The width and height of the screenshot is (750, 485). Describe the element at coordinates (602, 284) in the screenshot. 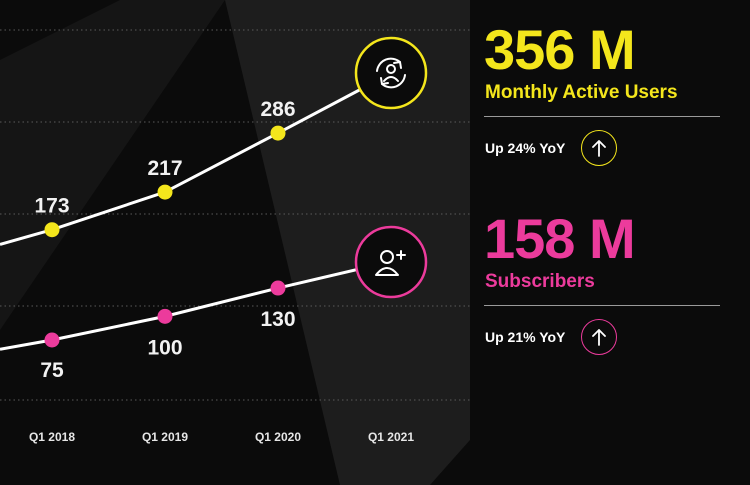

I see `subscribers-panel: 158 M Subscribers Up 21% YoY` at that location.